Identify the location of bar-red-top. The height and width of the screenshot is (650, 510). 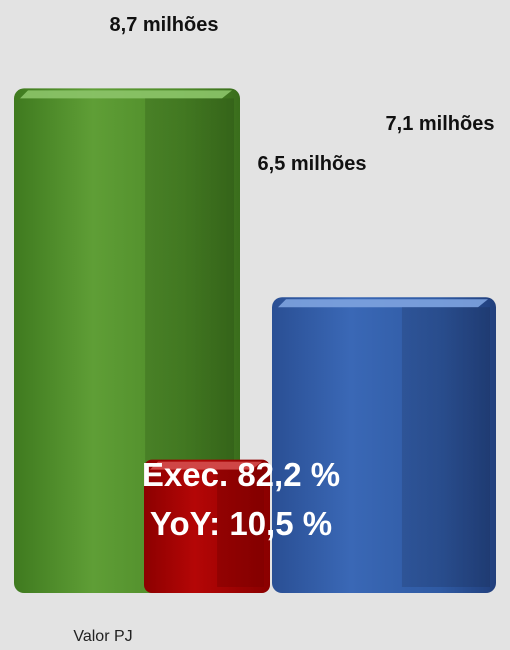
(206, 465).